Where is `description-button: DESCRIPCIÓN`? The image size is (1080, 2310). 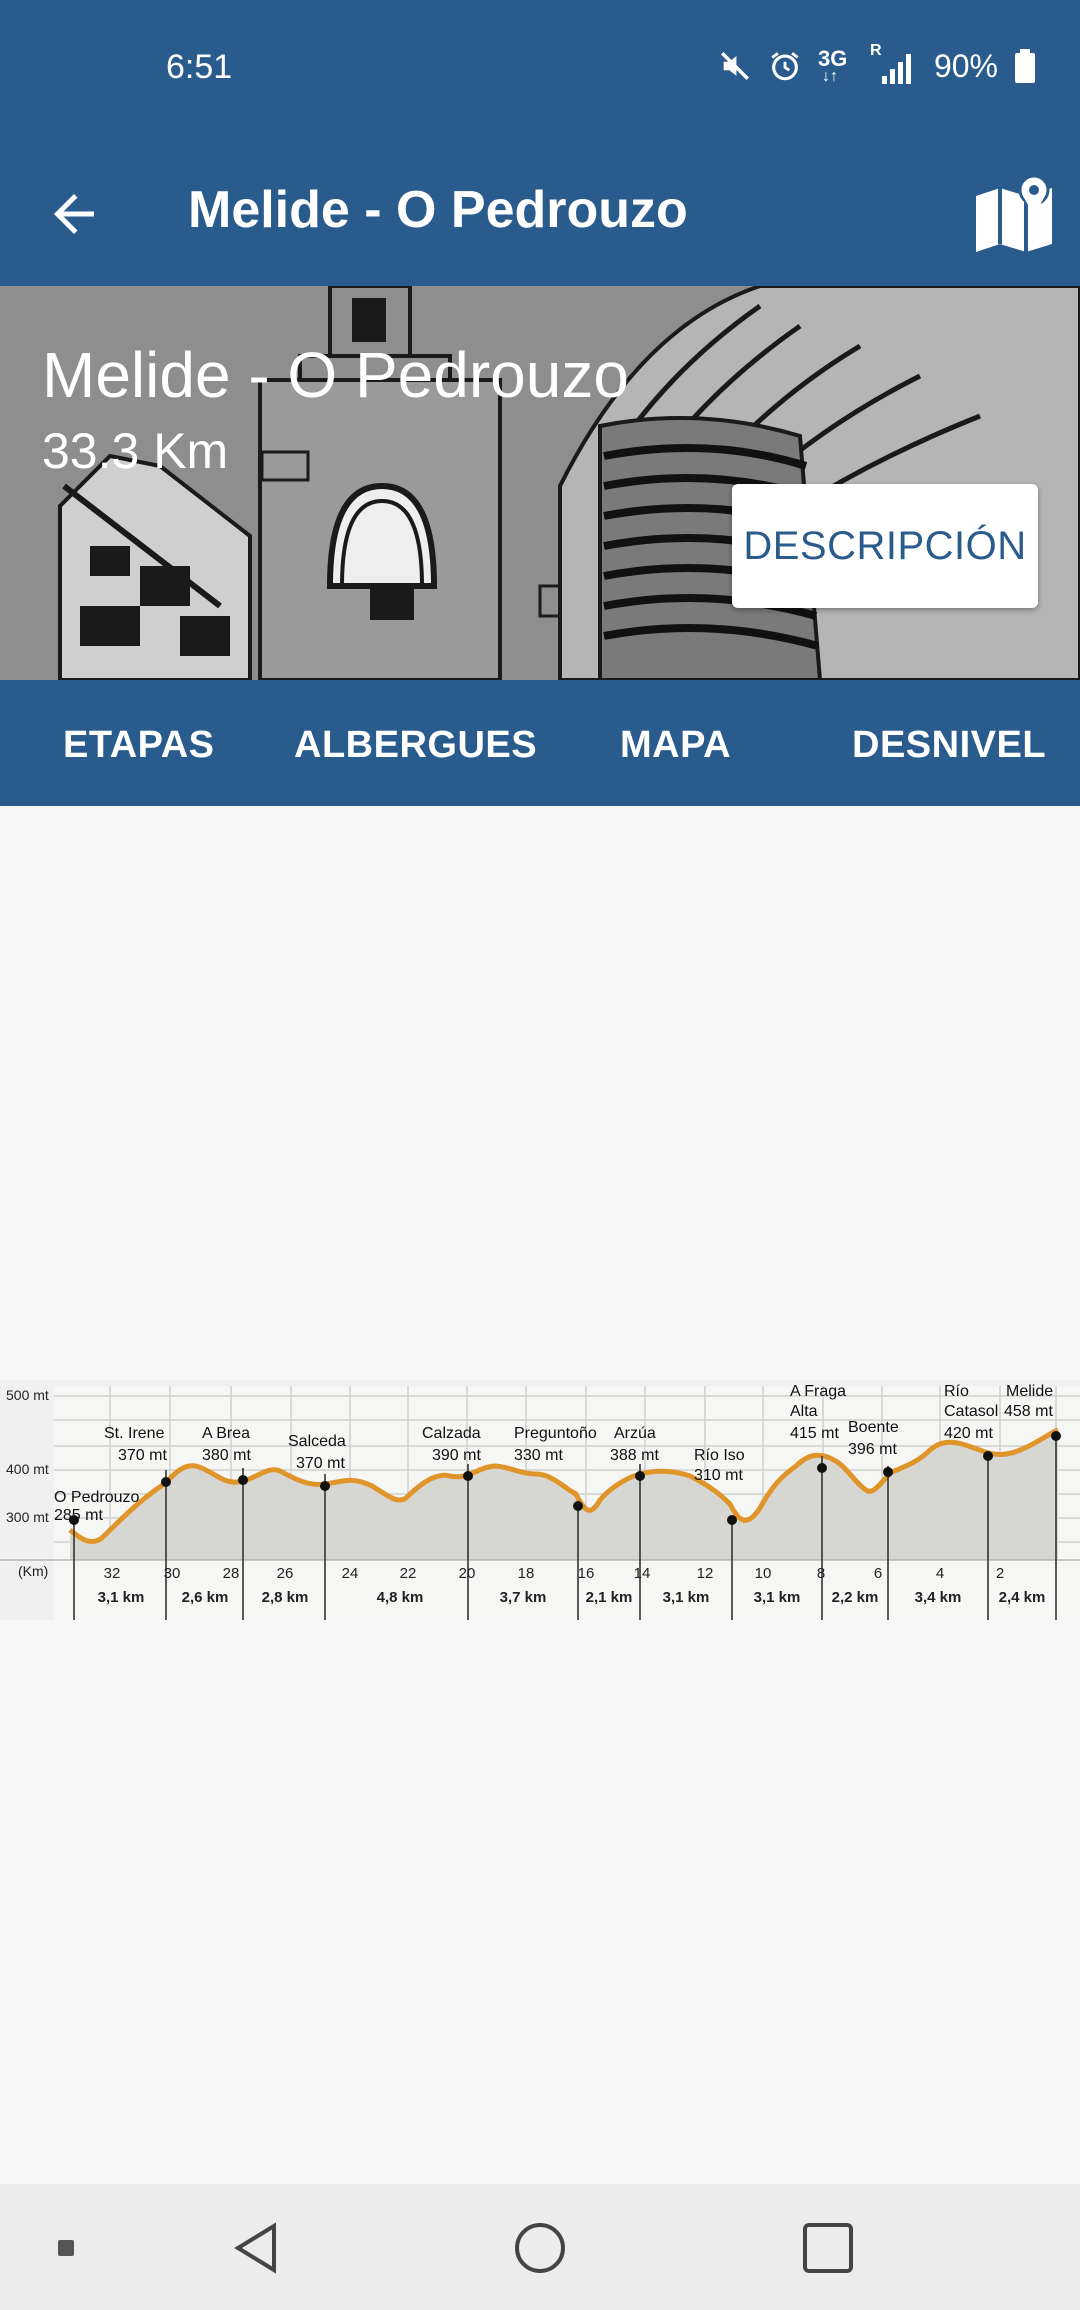 description-button: DESCRIPCIÓN is located at coordinates (885, 546).